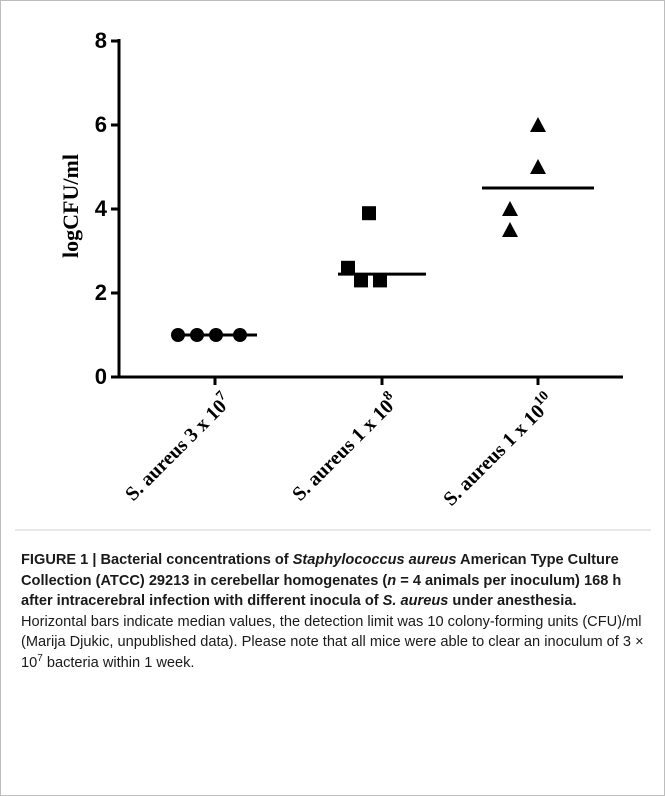 The height and width of the screenshot is (796, 665). I want to click on caption-text: 7, so click(40, 659).